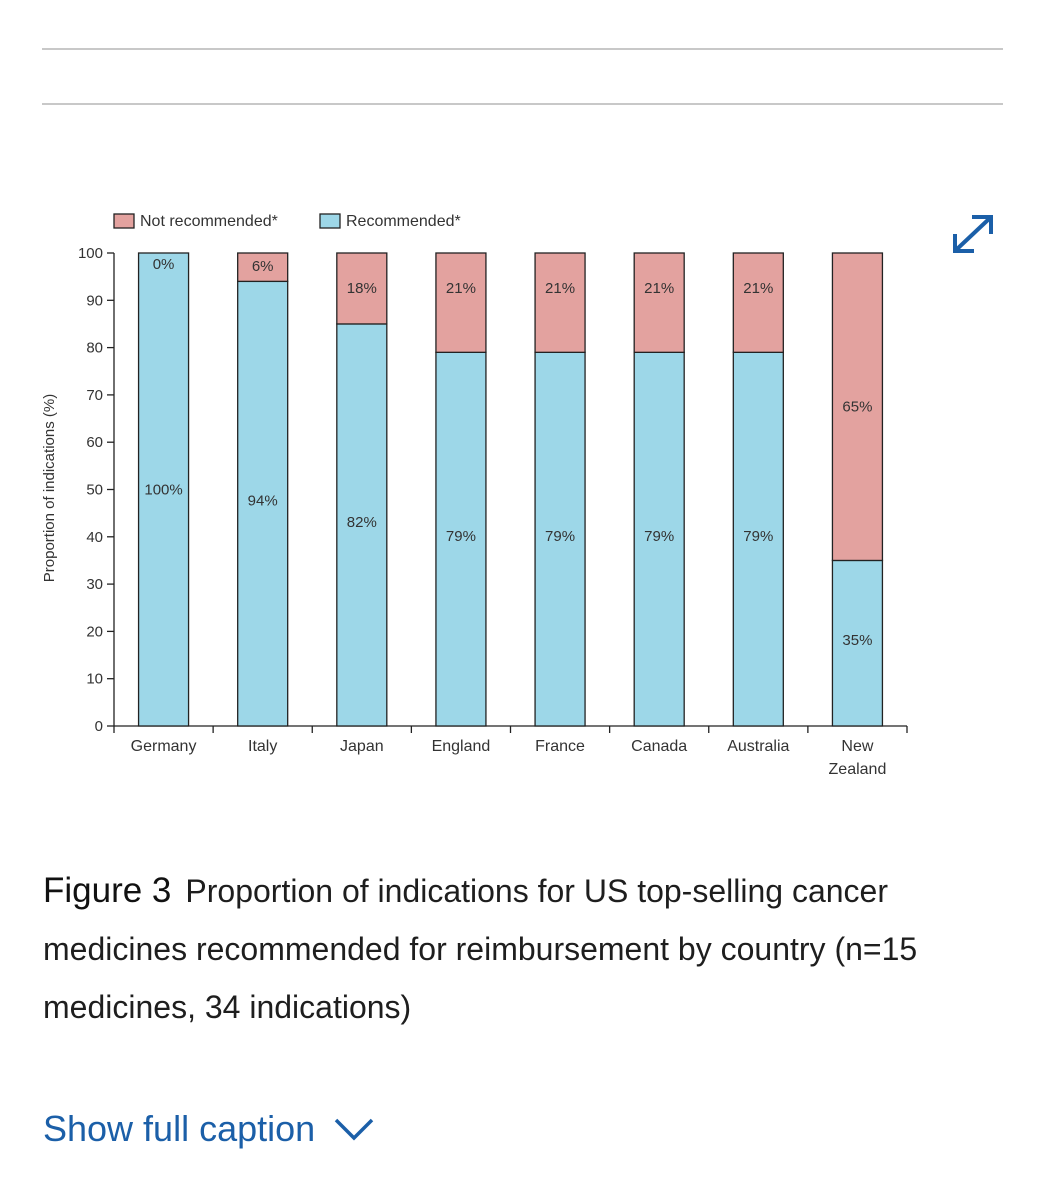 Image resolution: width=1045 pixels, height=1200 pixels. I want to click on x-category-label: Japan, so click(362, 746).